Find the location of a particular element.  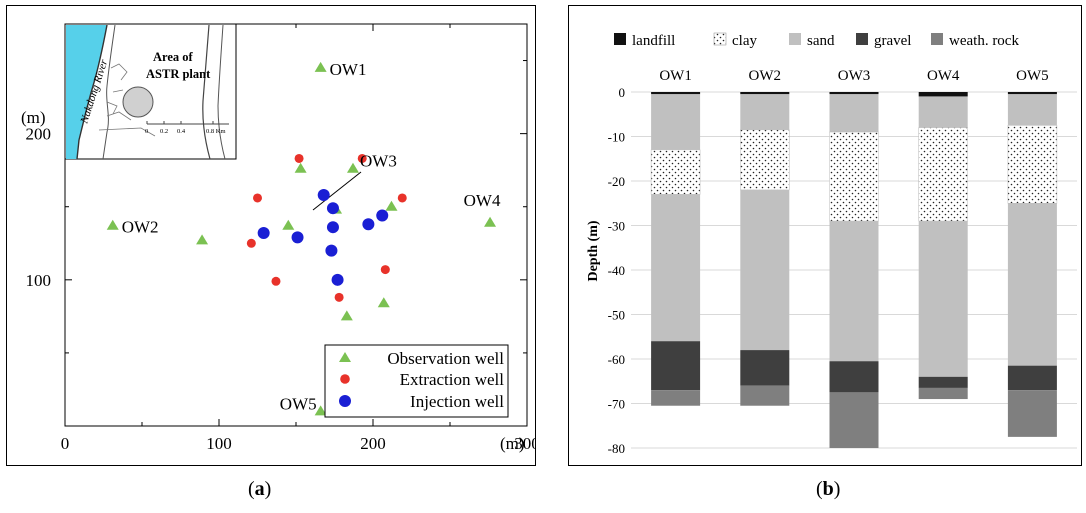

y-tick-labels: 0 -10 -20 -30 -40 -50 -60 -70 -80 is located at coordinates (616, 270).